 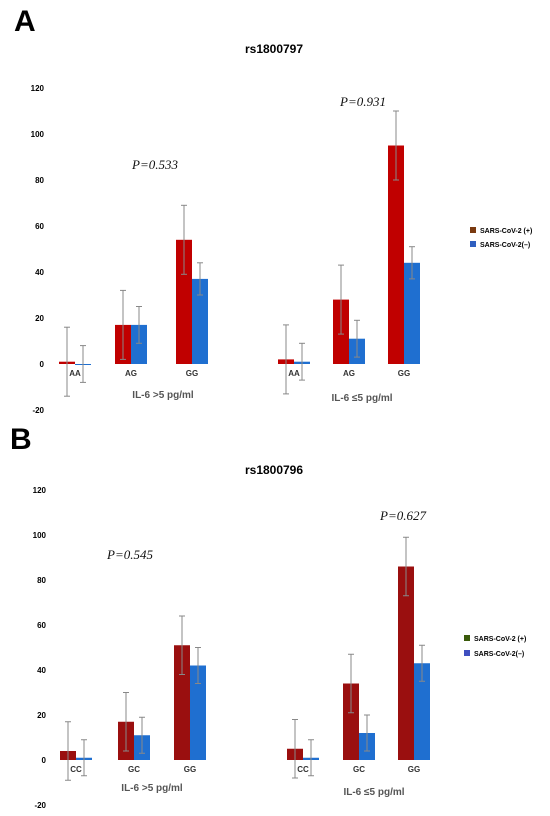 I want to click on panel-letter: B, so click(x=21, y=439).